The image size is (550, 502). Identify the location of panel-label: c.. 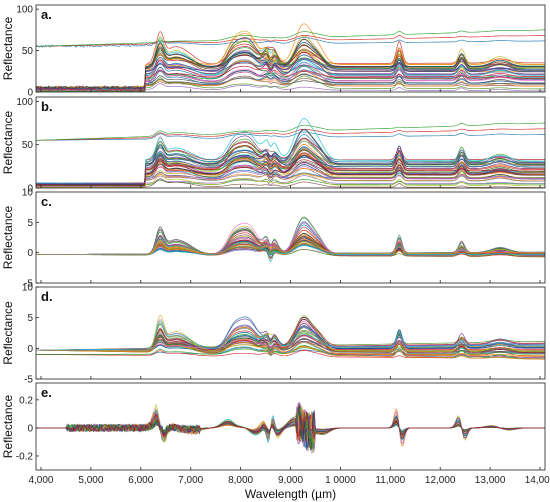
(46, 201).